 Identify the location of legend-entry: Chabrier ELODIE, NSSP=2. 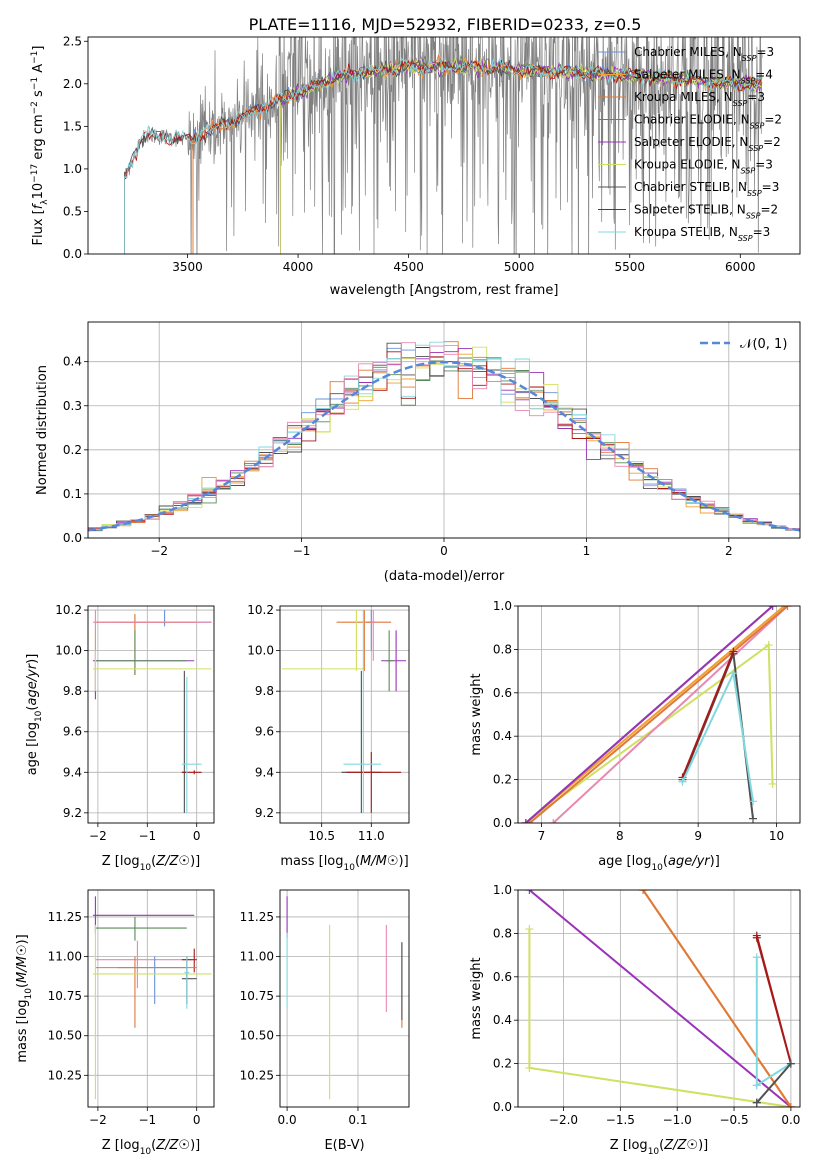
(708, 122).